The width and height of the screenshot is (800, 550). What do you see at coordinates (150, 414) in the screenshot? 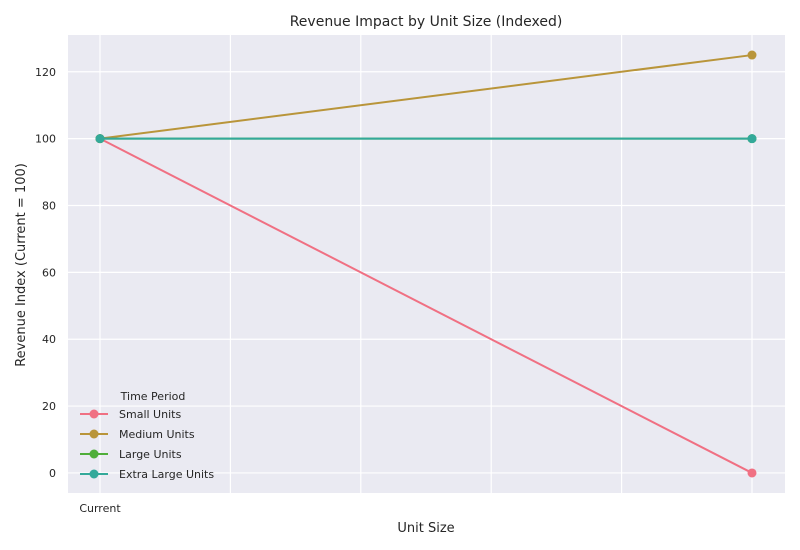
I see `legend-label: Small Units` at bounding box center [150, 414].